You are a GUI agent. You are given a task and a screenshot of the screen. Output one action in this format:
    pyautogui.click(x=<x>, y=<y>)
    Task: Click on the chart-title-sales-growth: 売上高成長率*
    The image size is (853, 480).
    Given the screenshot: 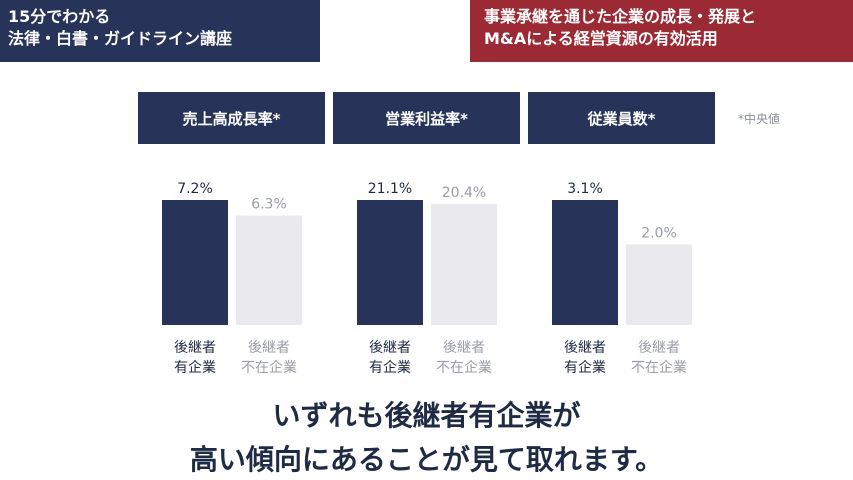 What is the action you would take?
    pyautogui.click(x=231, y=118)
    